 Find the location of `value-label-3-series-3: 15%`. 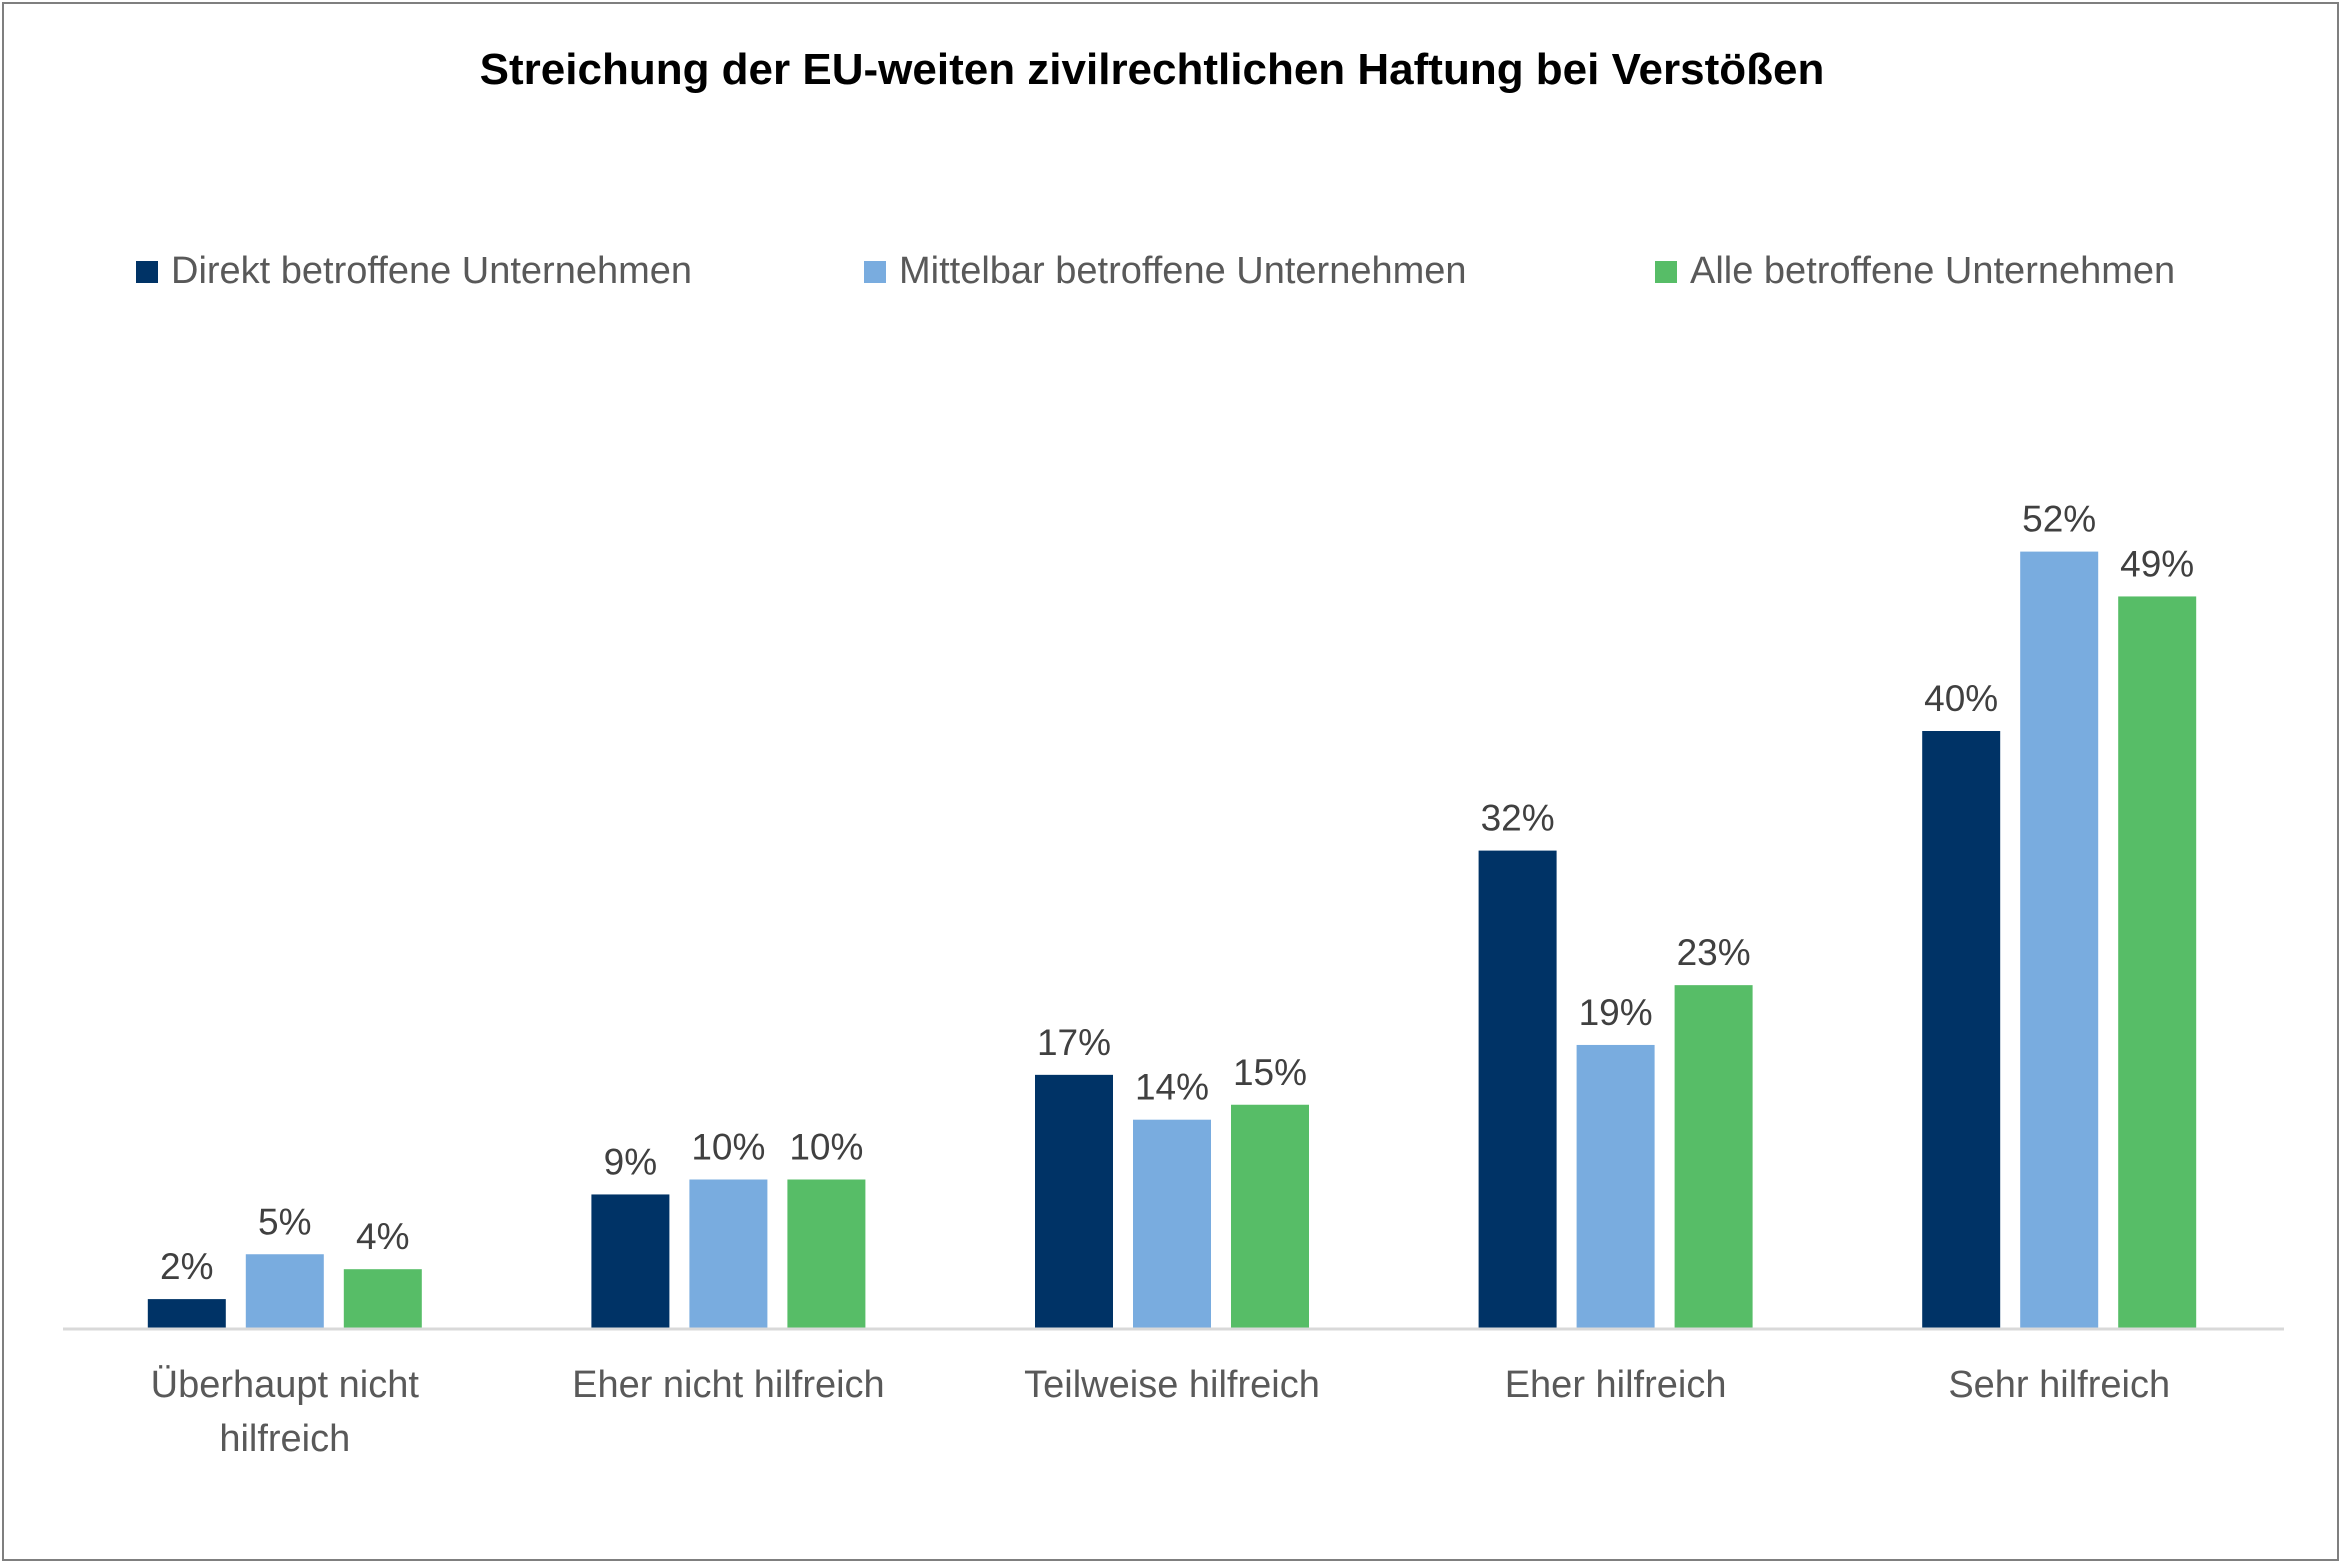

value-label-3-series-3: 15% is located at coordinates (1270, 1072).